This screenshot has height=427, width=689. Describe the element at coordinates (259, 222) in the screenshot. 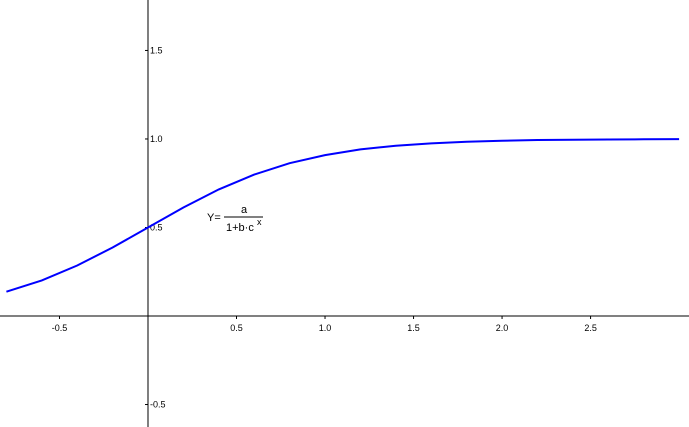

I see `formula-exponent: x` at that location.